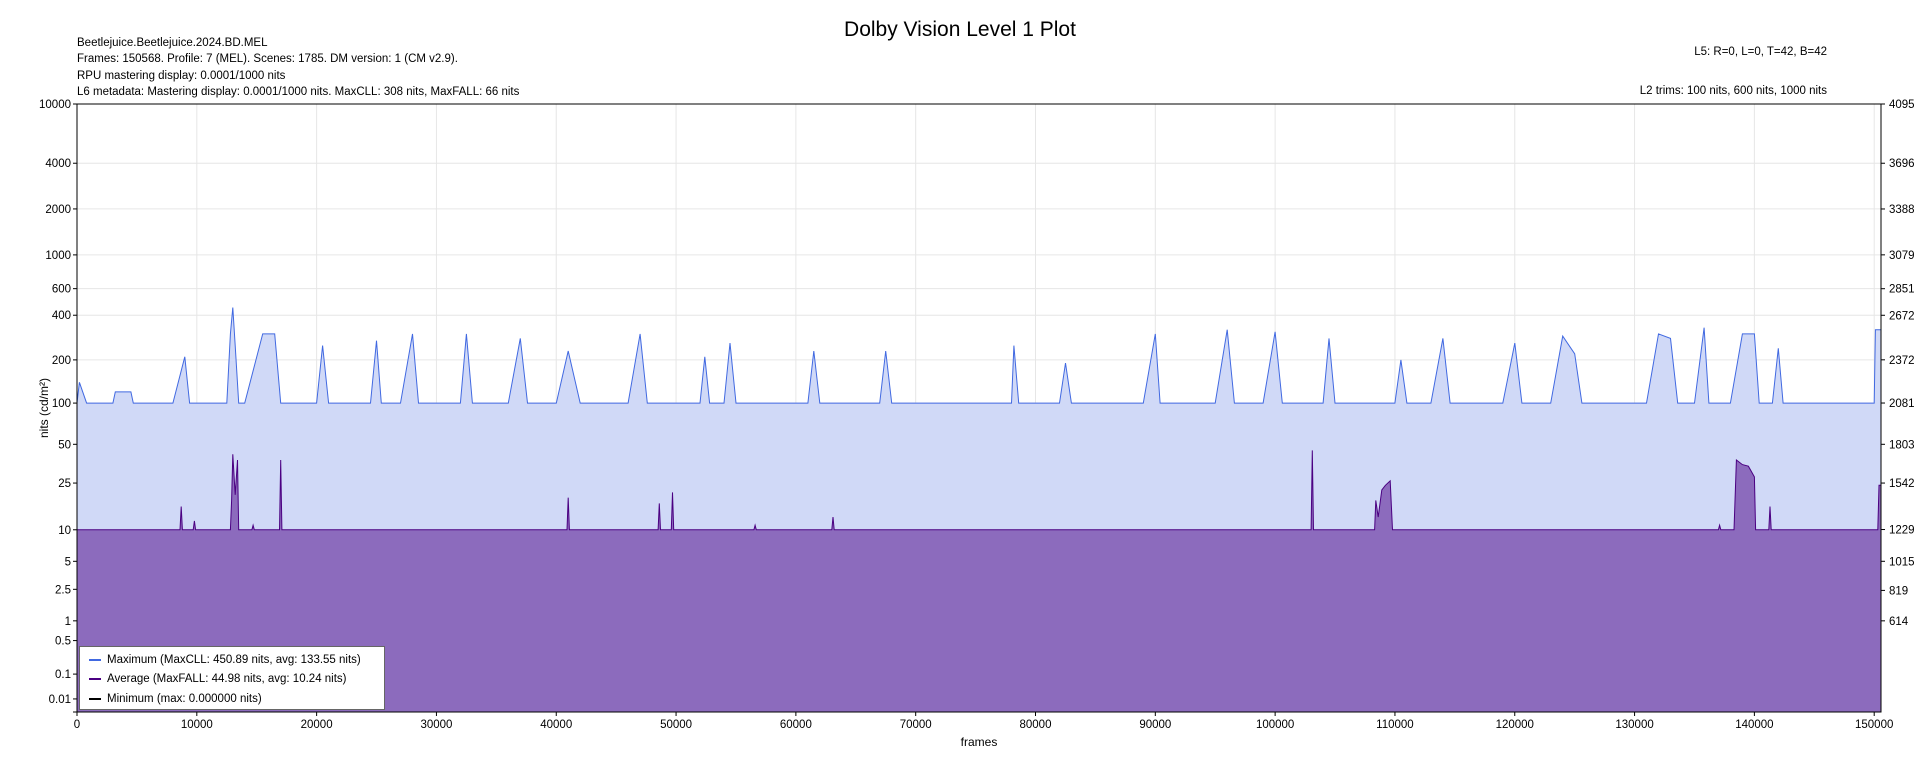 The image size is (1920, 768). Describe the element at coordinates (1902, 105) in the screenshot. I see `y-right-tick-label: 4095` at that location.